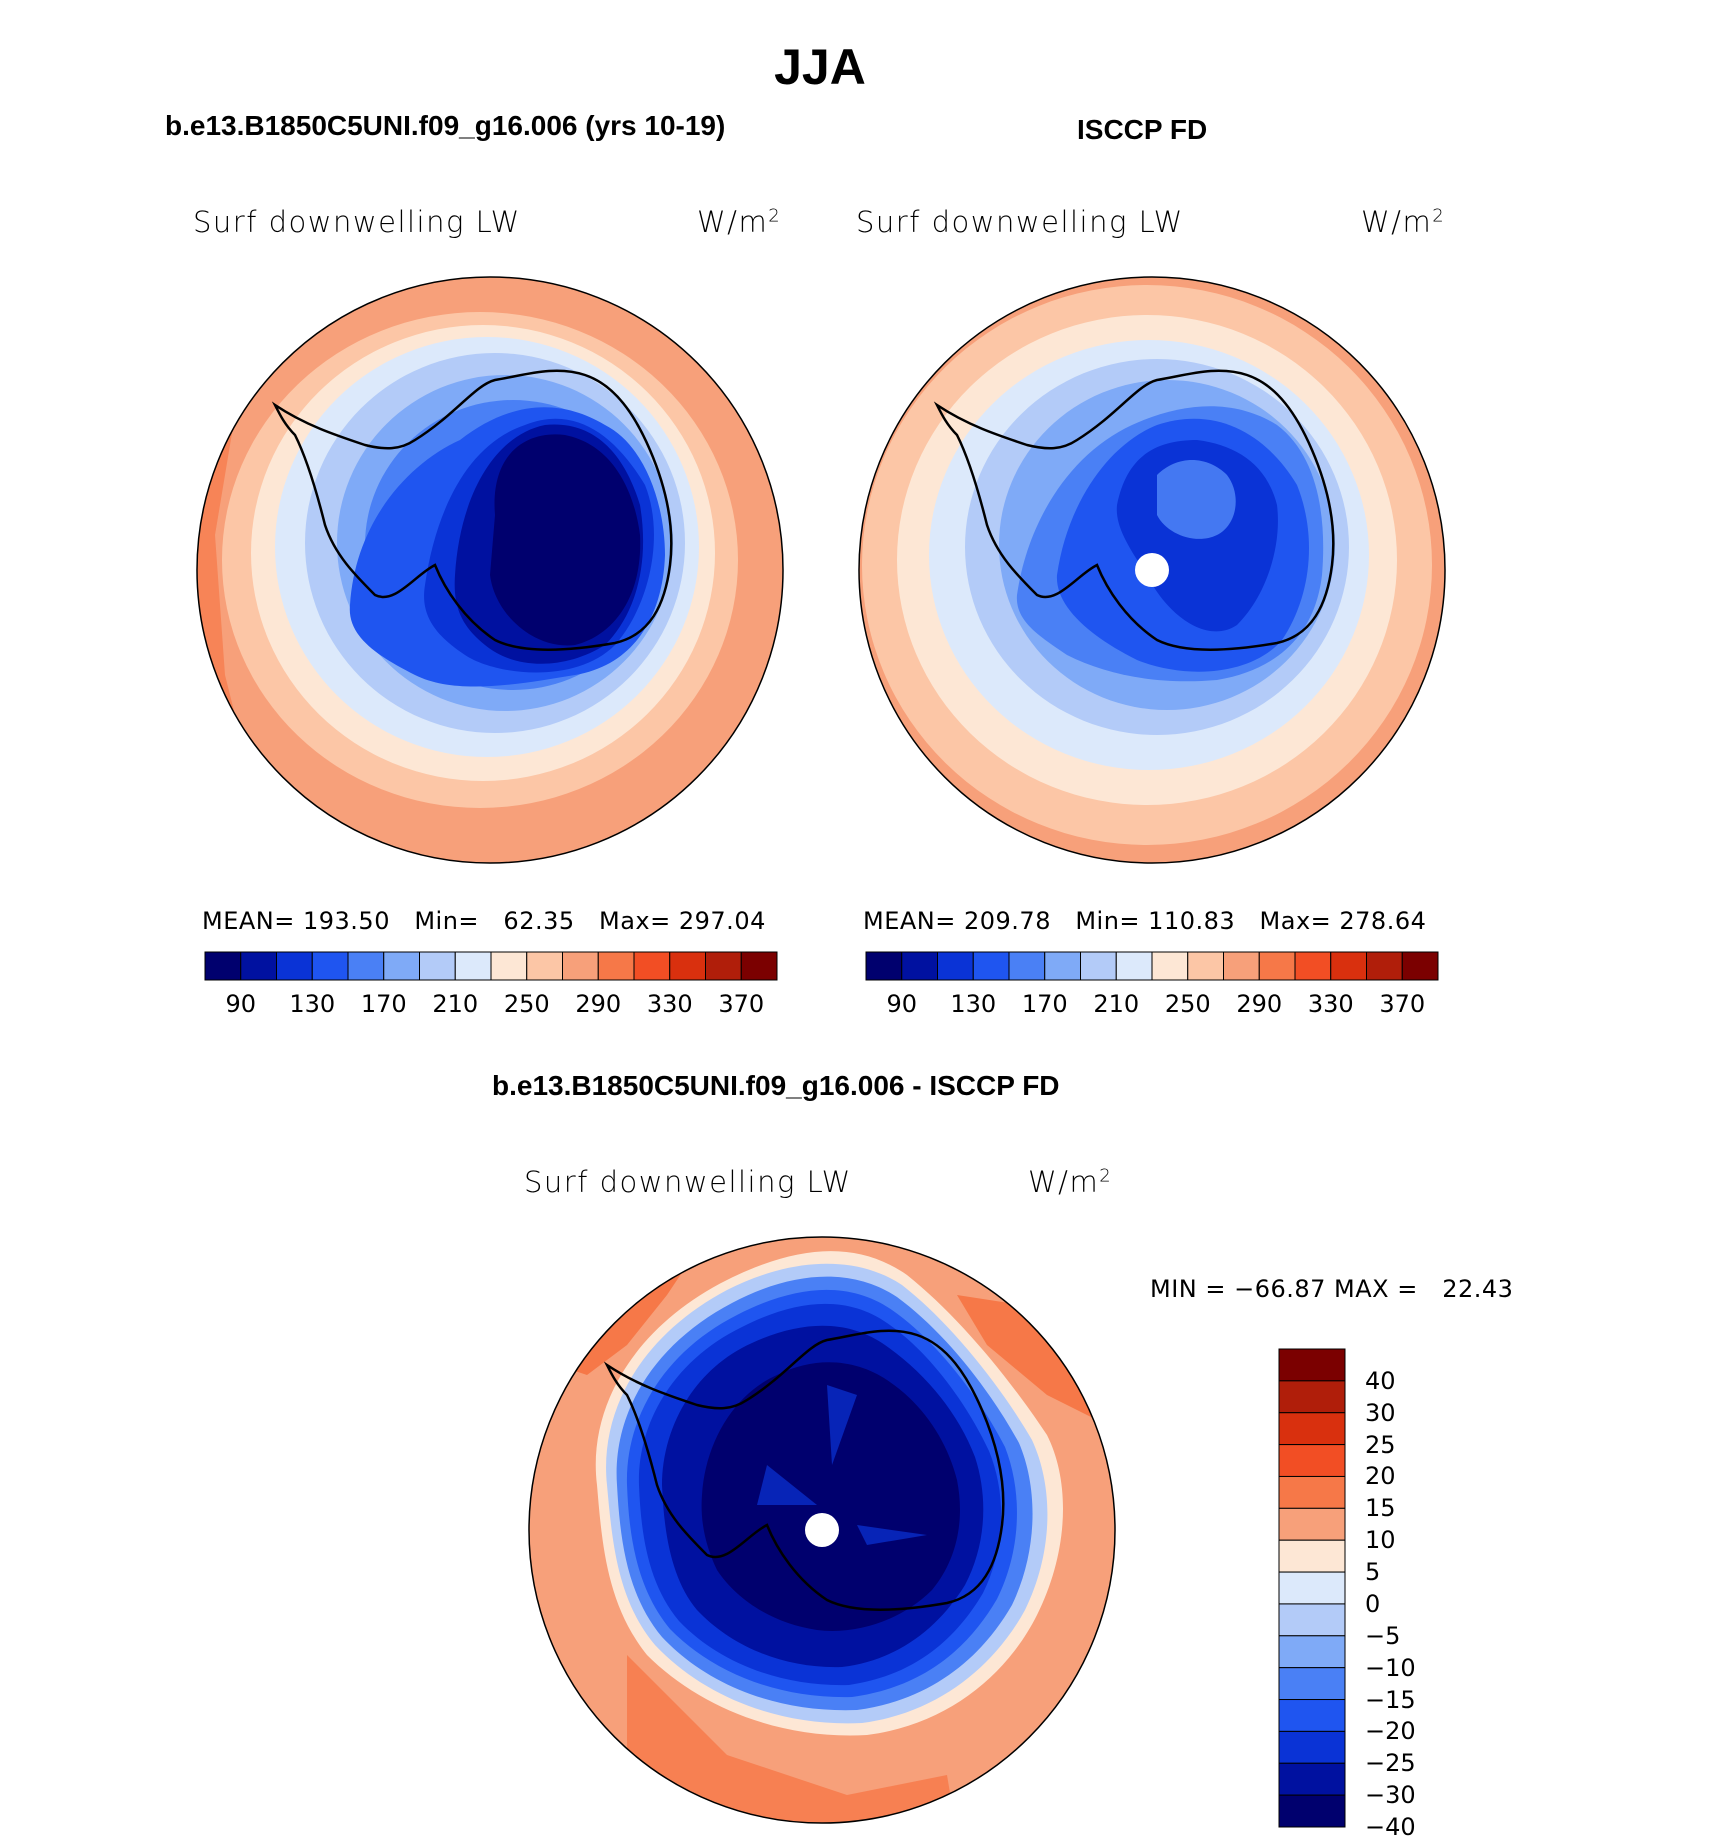 This screenshot has width=1710, height=1841. What do you see at coordinates (1390, 1699) in the screenshot?
I see `colorbar-tick-label: −15` at bounding box center [1390, 1699].